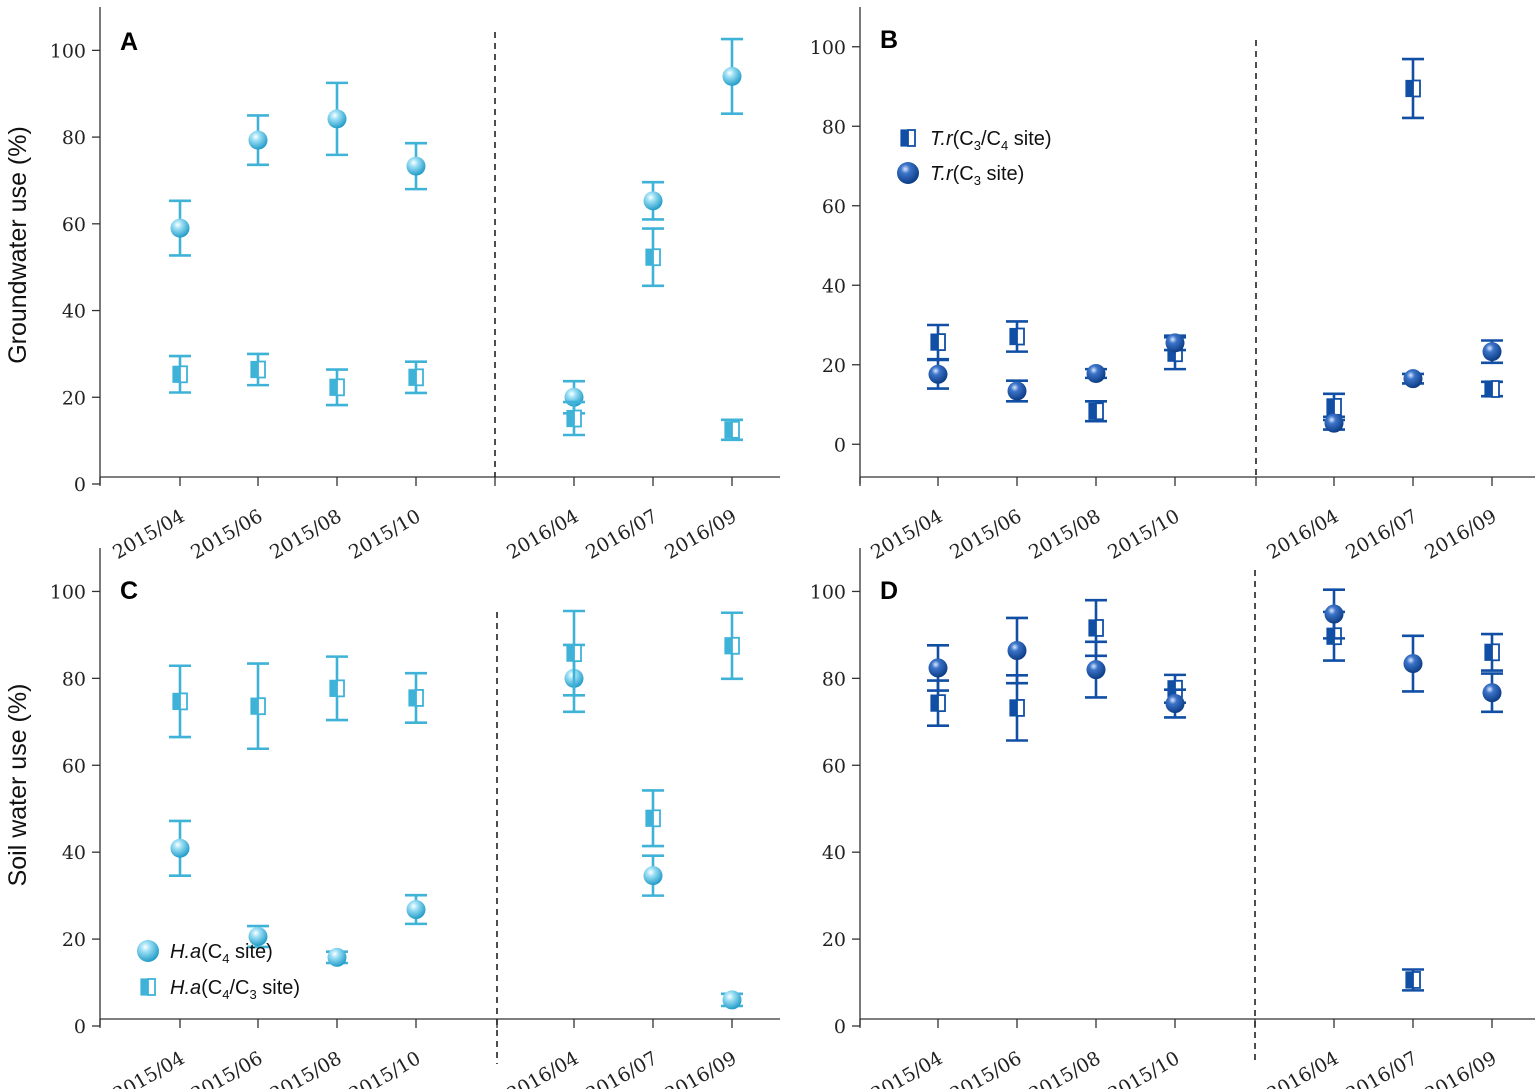  I want to click on x-tick-label: 2015/10, so click(1143, 534).